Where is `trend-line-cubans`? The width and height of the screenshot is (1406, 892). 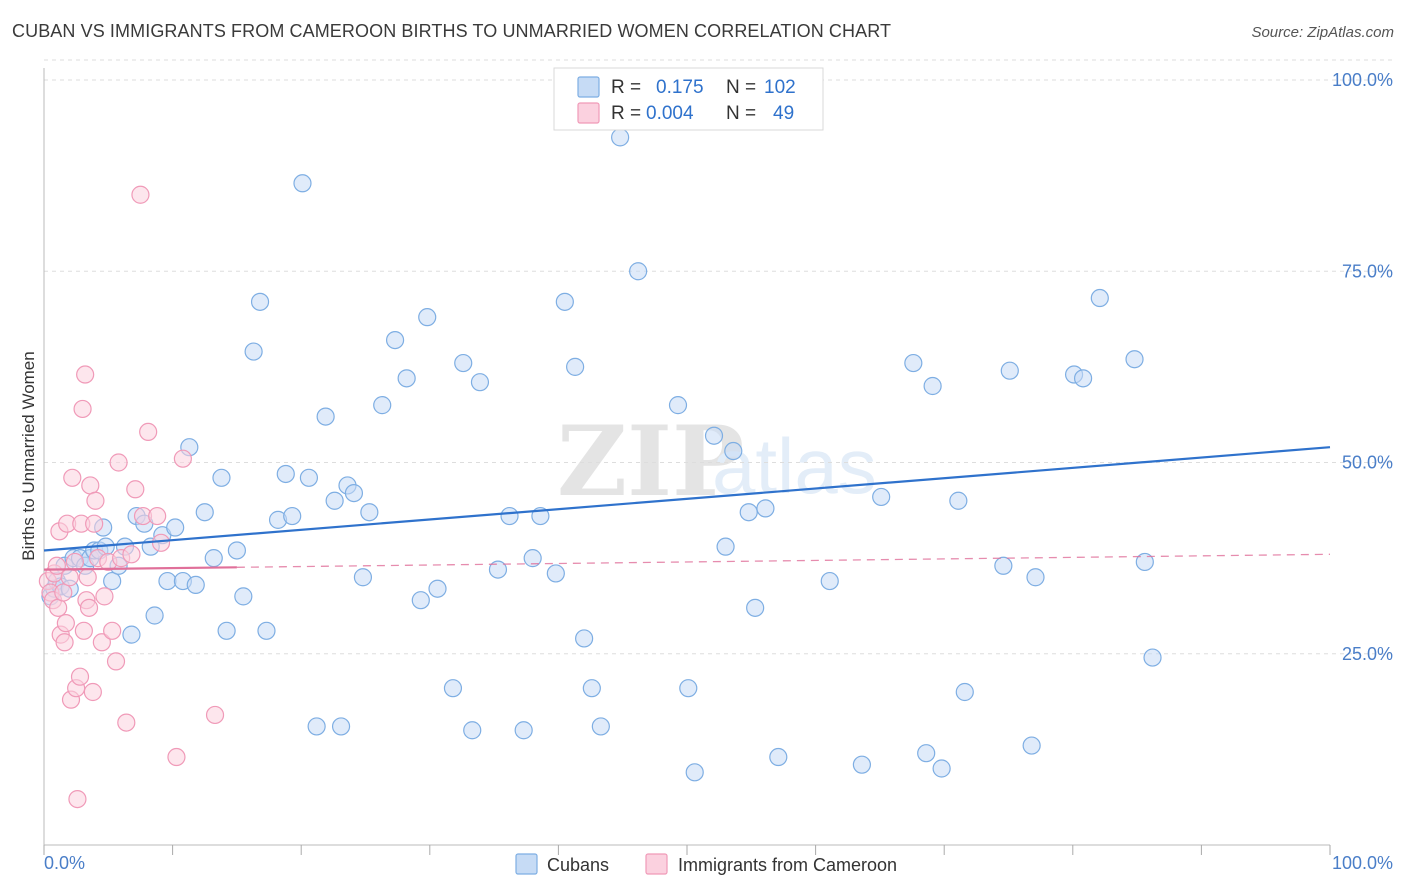 trend-line-cubans is located at coordinates (687, 499).